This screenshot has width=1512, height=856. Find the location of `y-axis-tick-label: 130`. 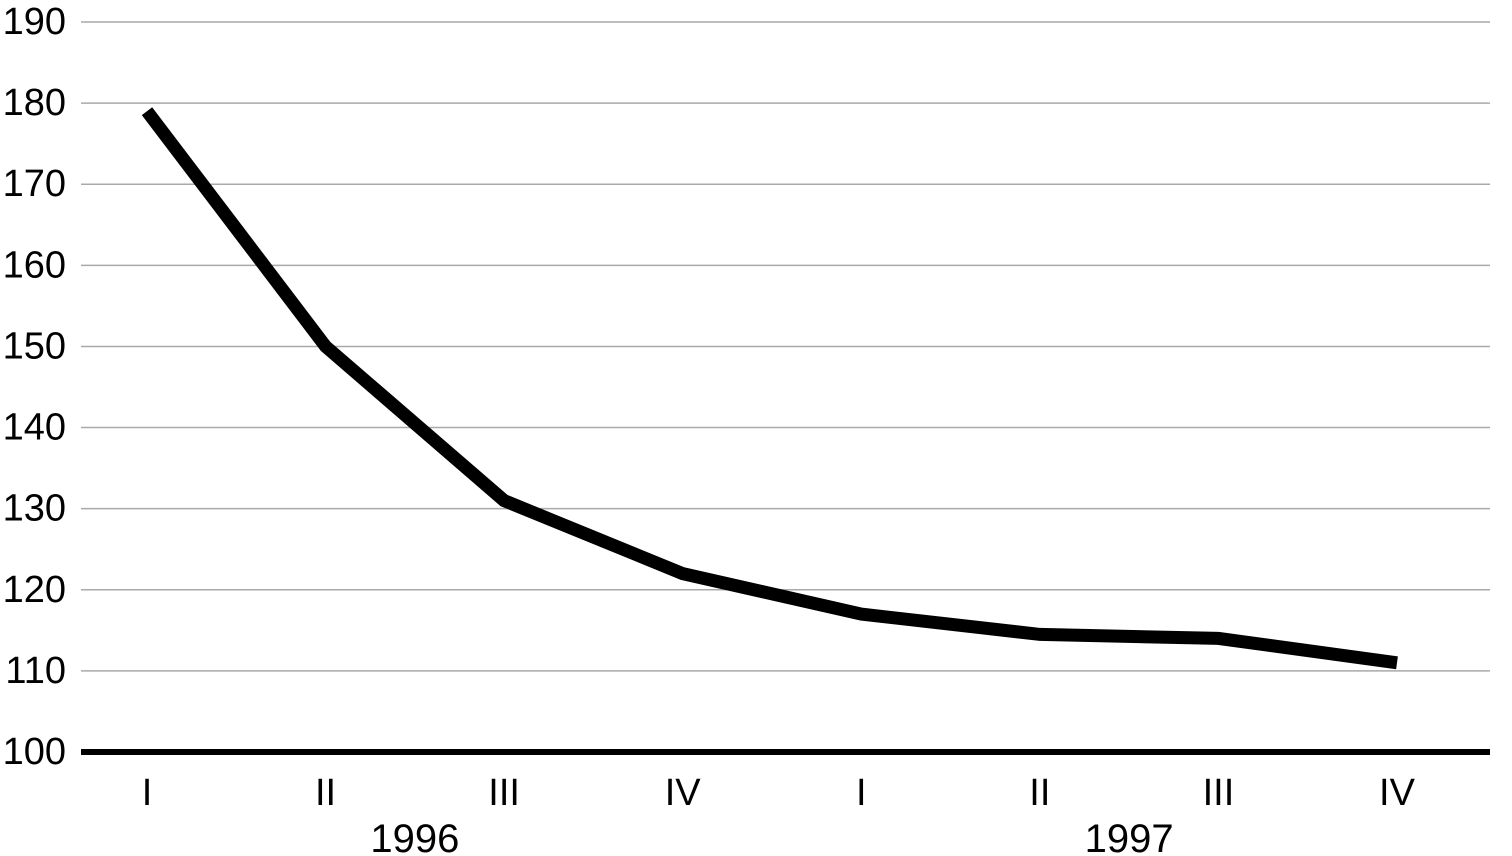

y-axis-tick-label: 130 is located at coordinates (34, 509).